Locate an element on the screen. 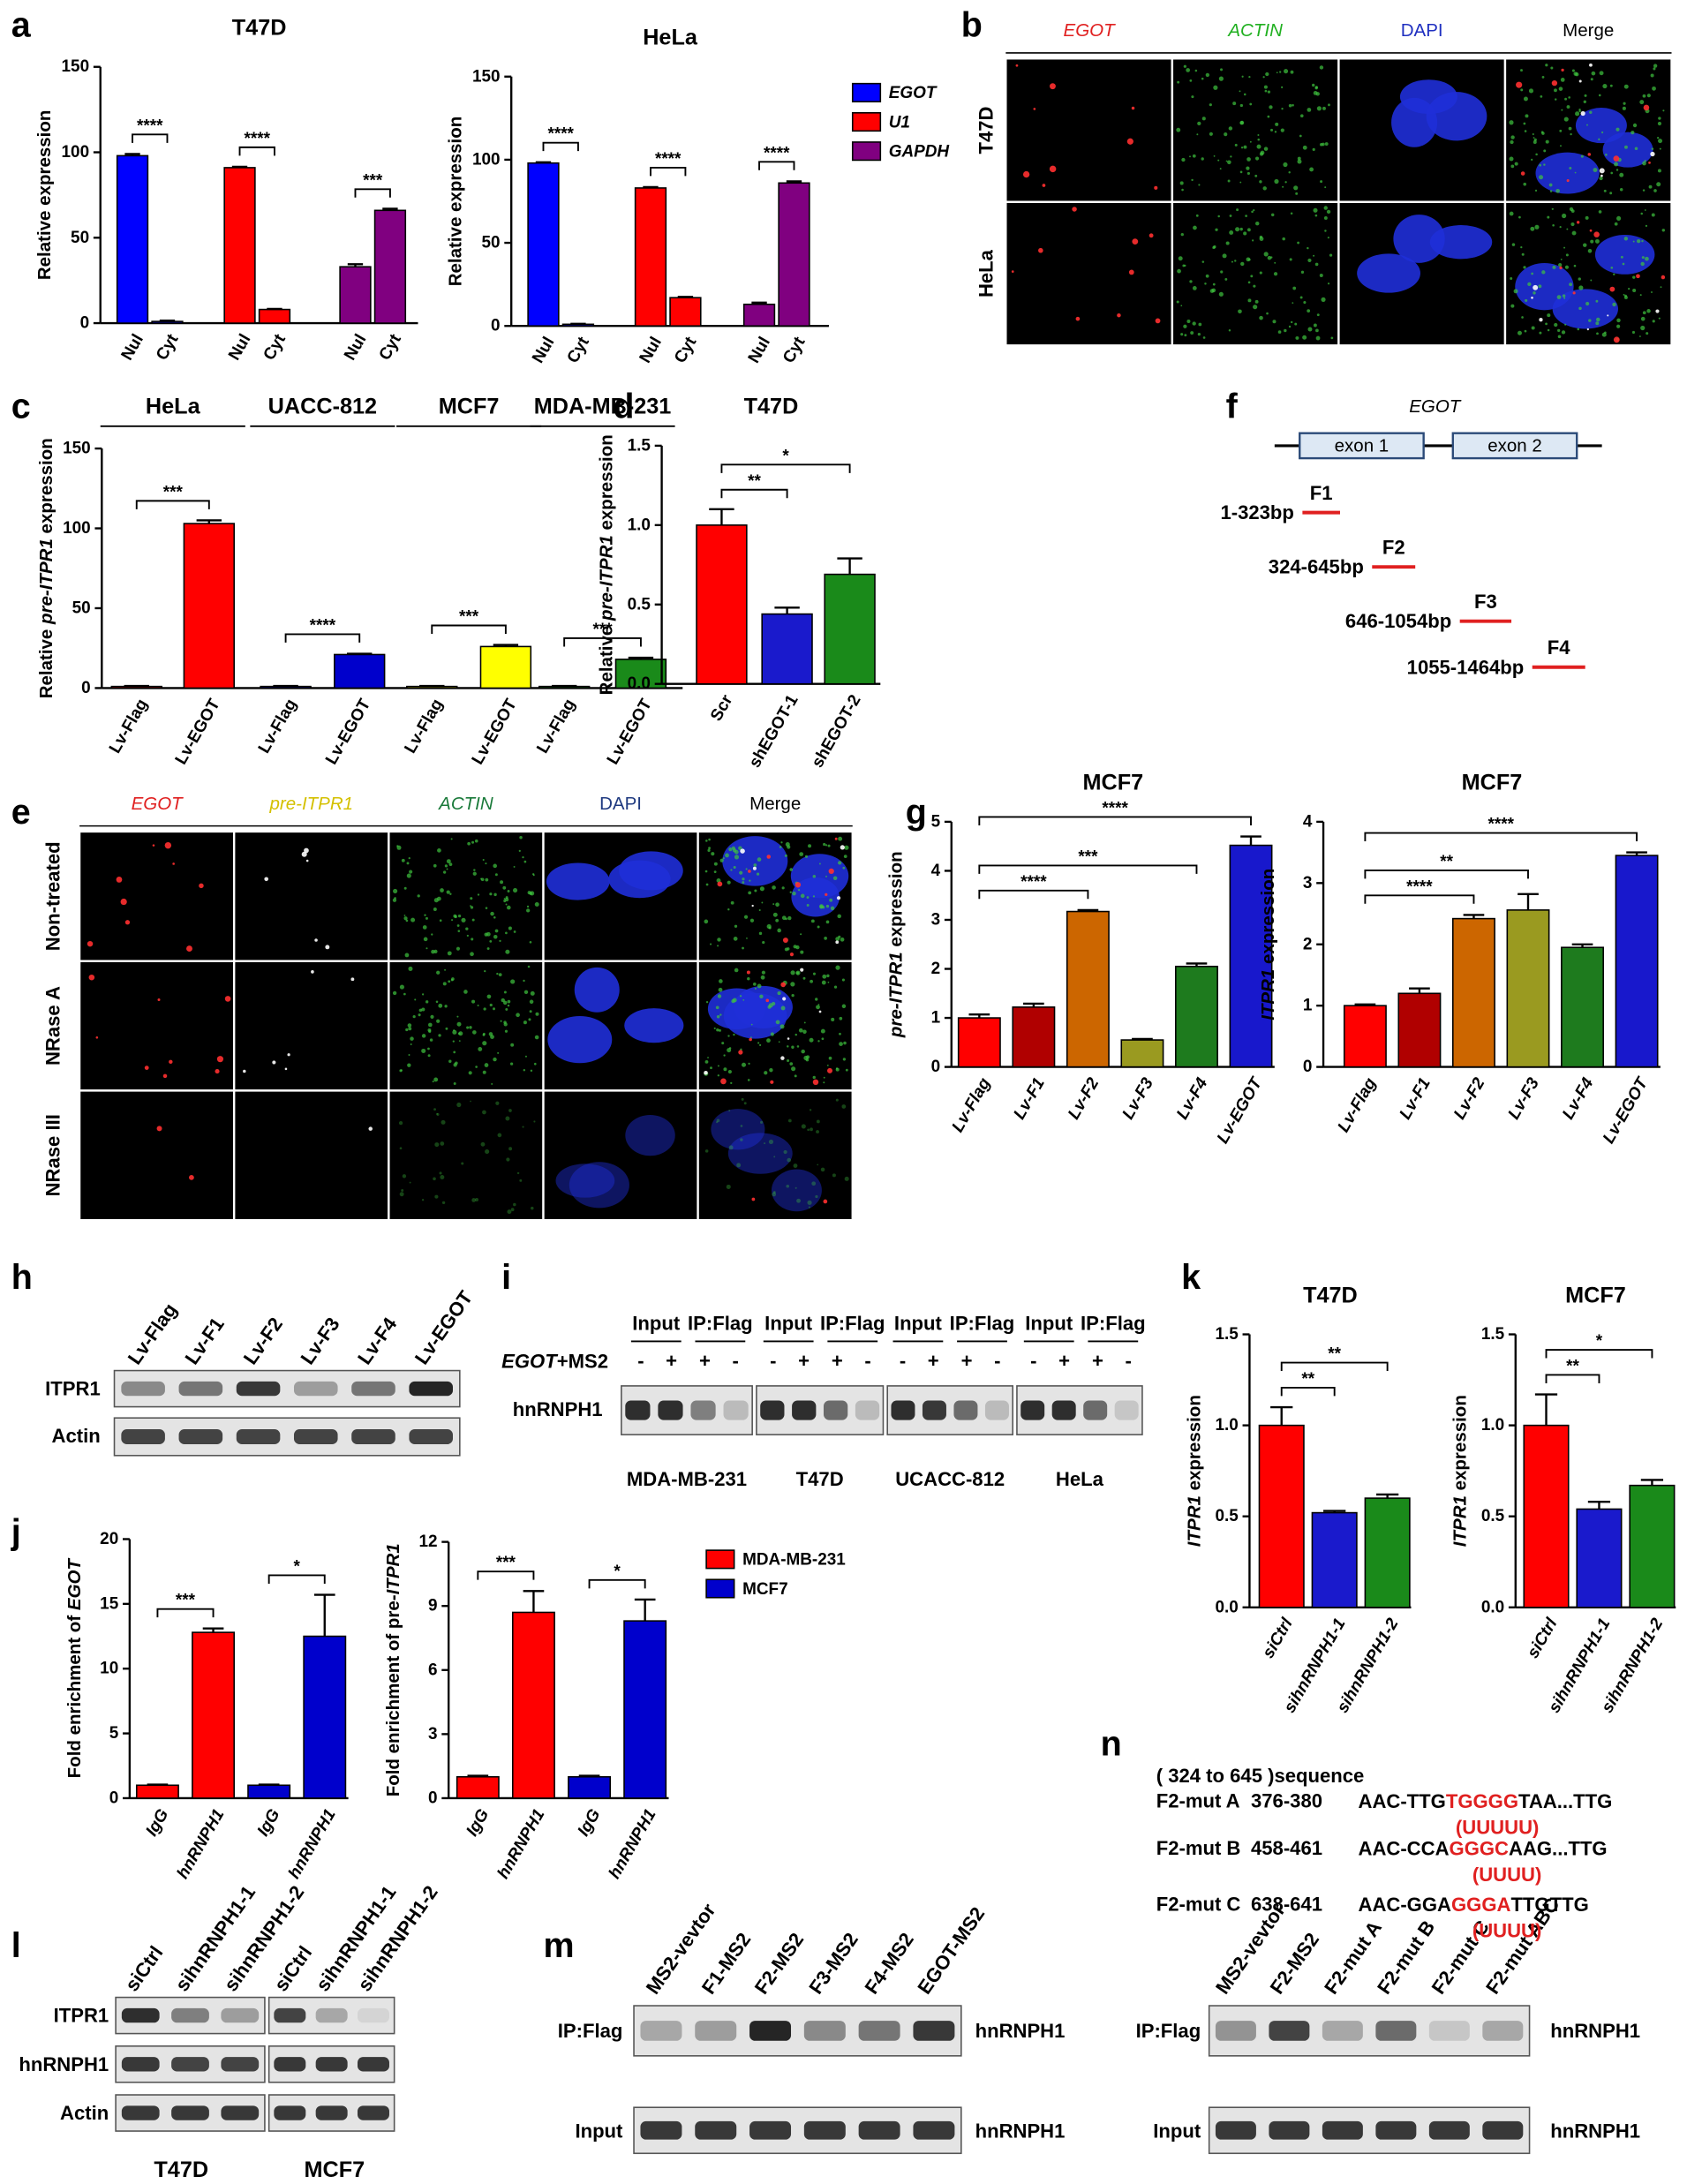 The height and width of the screenshot is (2184, 1687). condition-sign: - is located at coordinates (736, 1361).